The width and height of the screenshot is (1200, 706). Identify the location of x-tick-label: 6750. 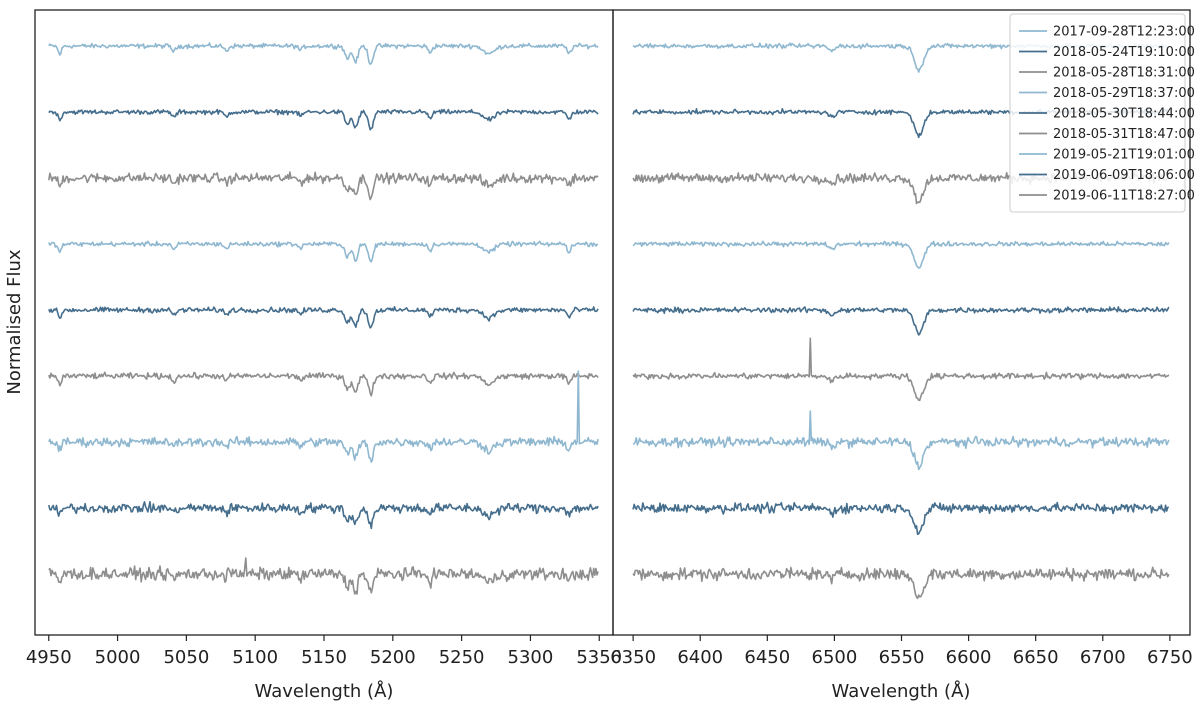
(1170, 657).